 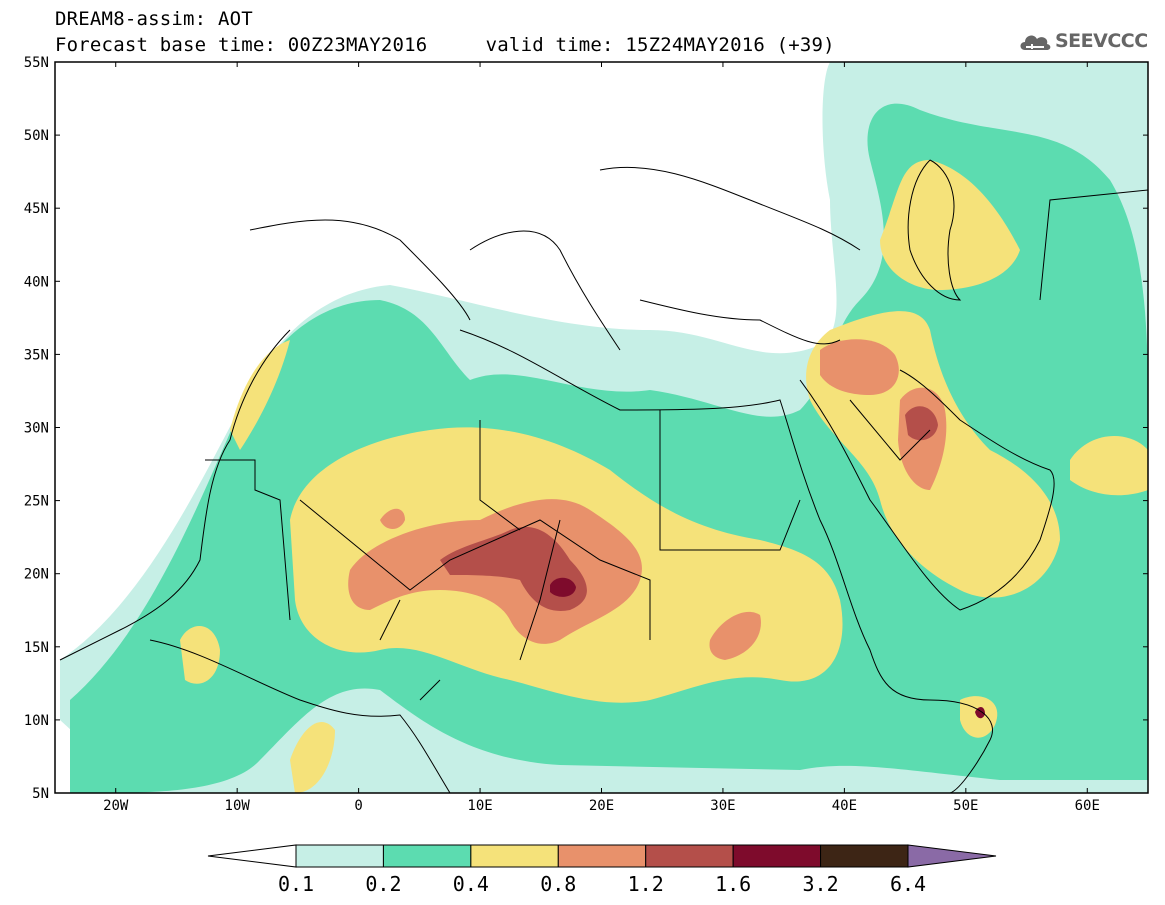 I want to click on lat-tick-label: 20N, so click(x=36, y=575).